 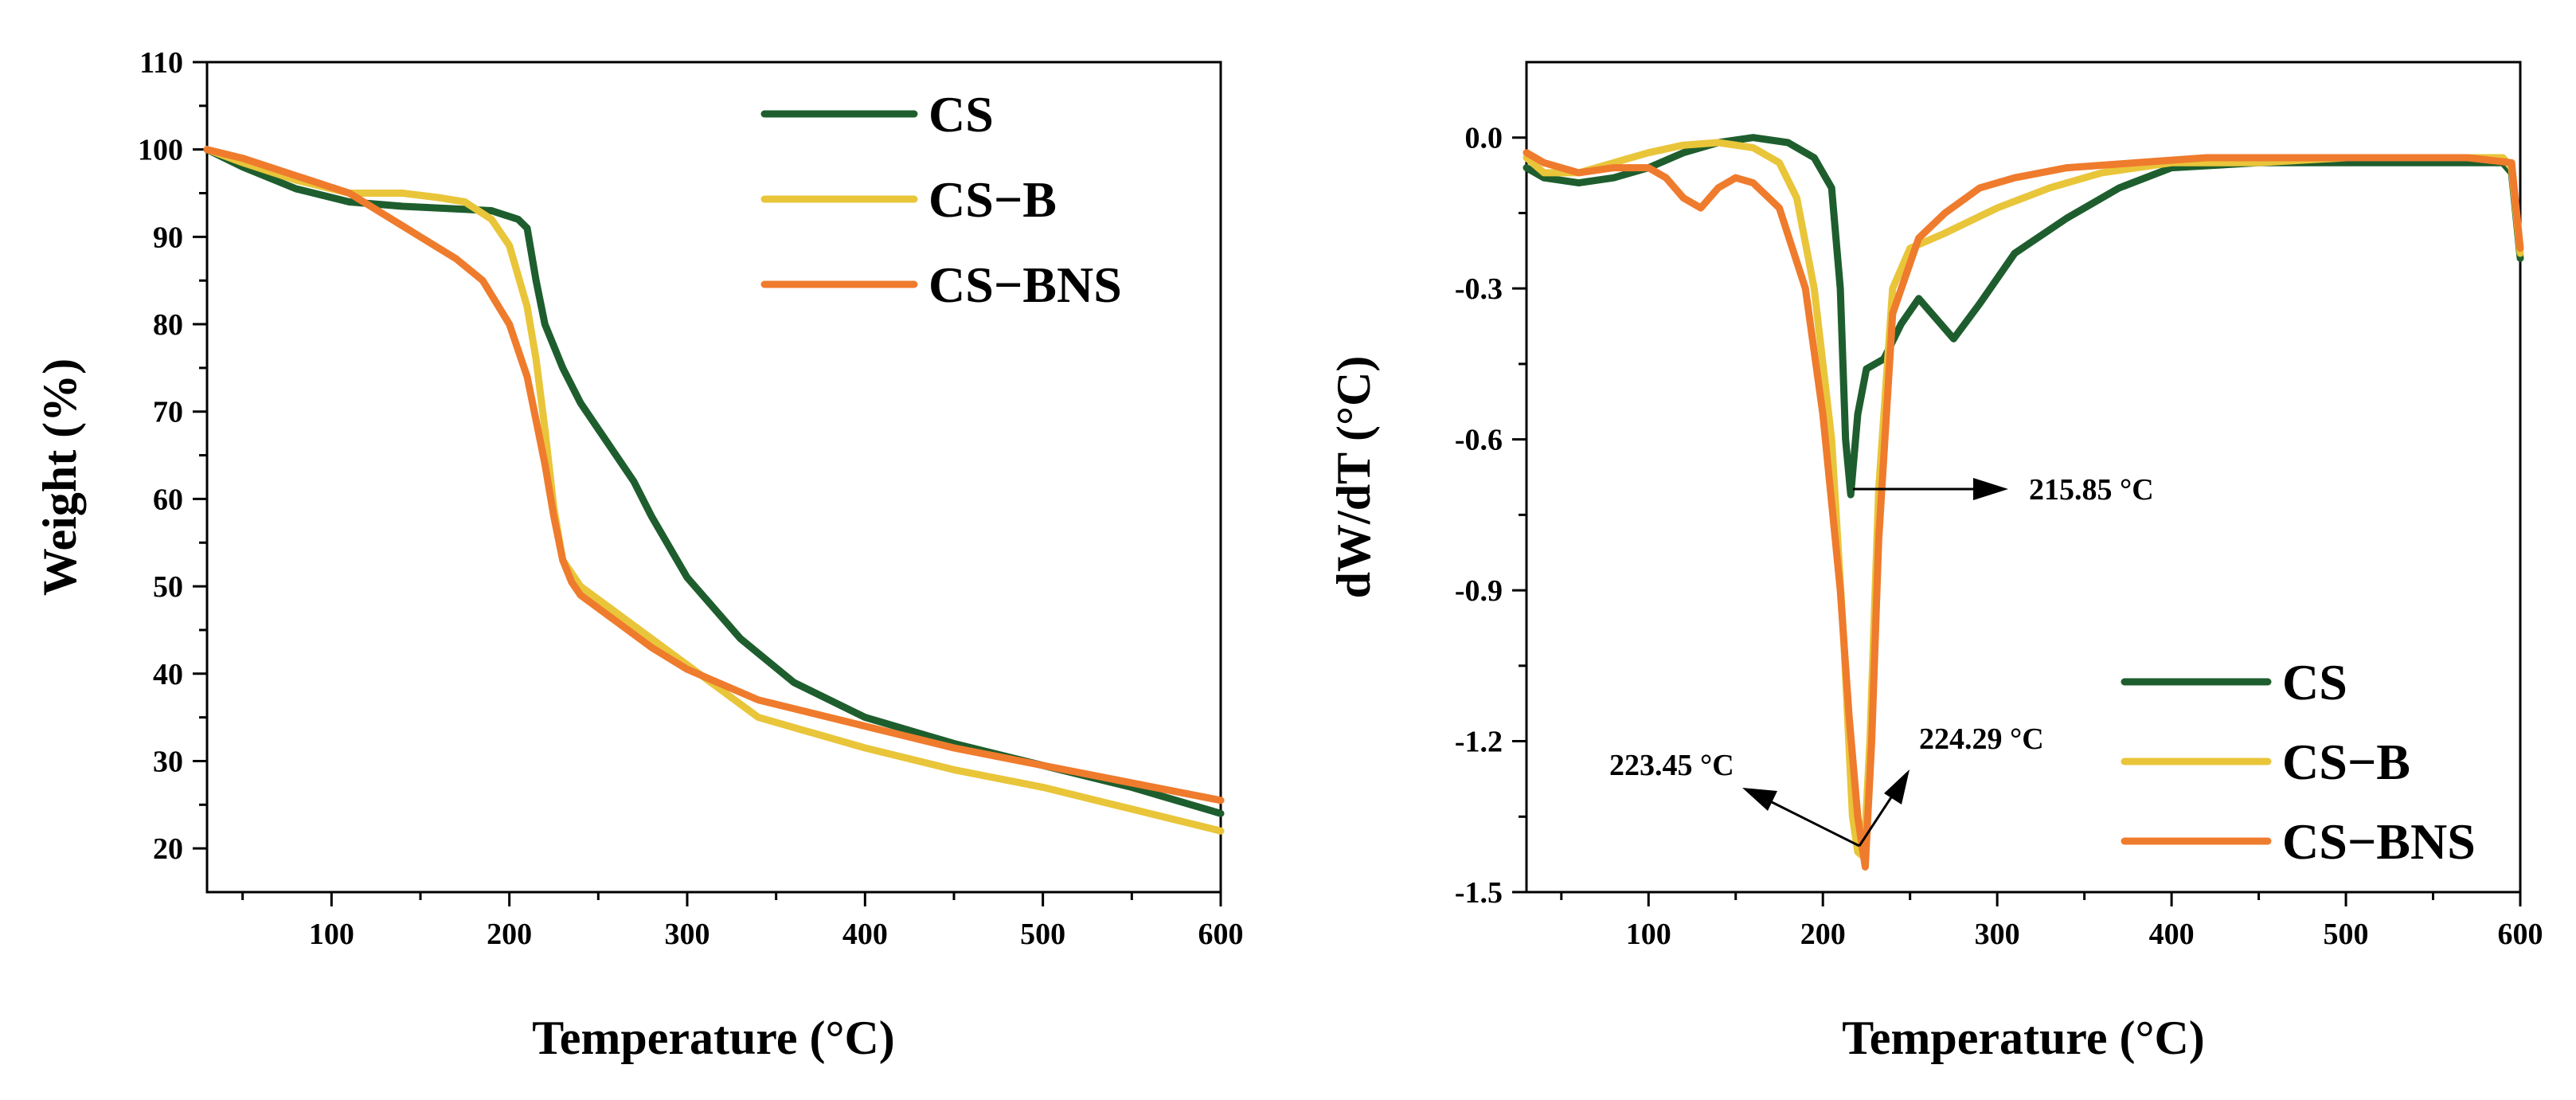 I want to click on right-ytick-label-1: -1.2, so click(x=1479, y=742).